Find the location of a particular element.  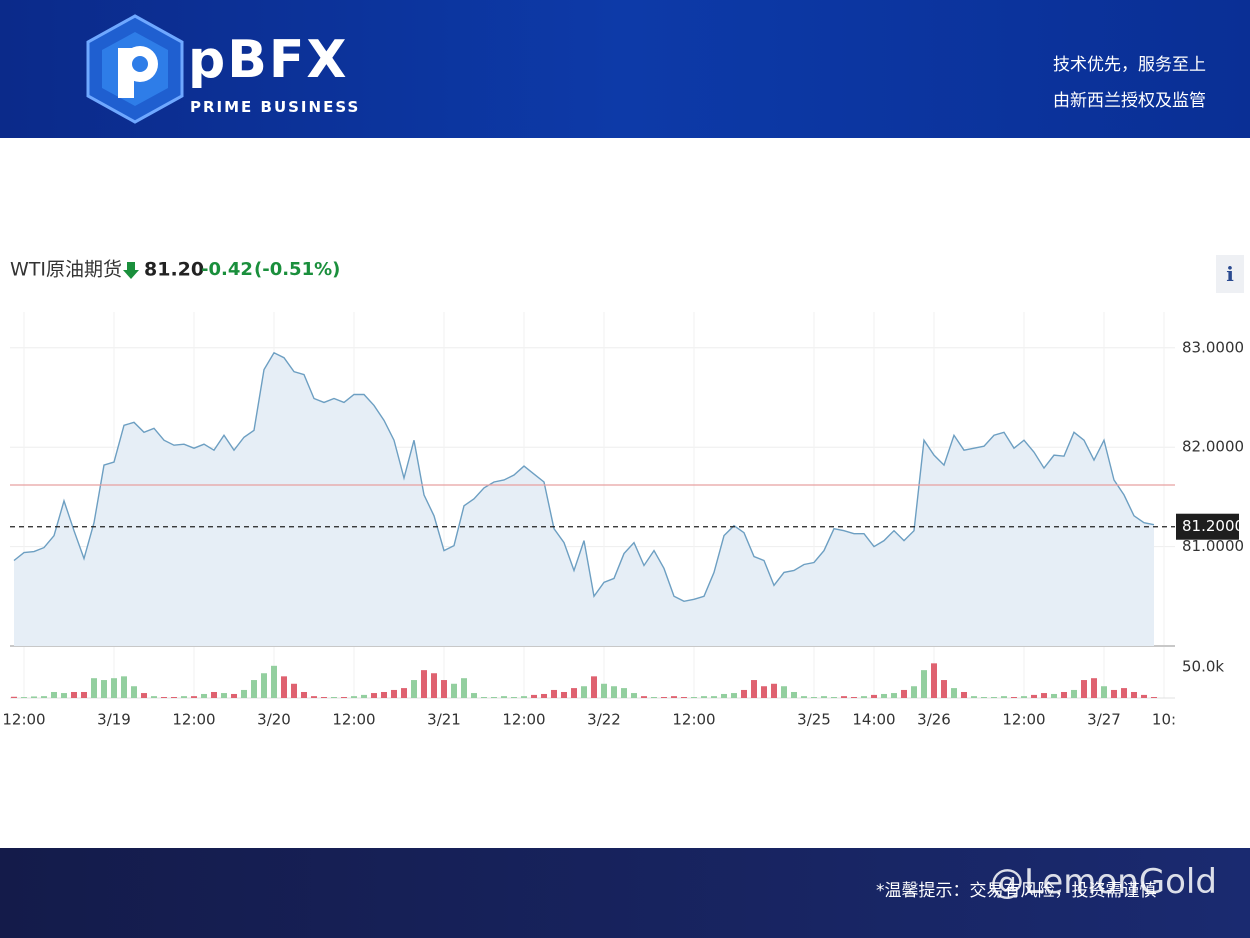

change: -0.42 is located at coordinates (227, 269).